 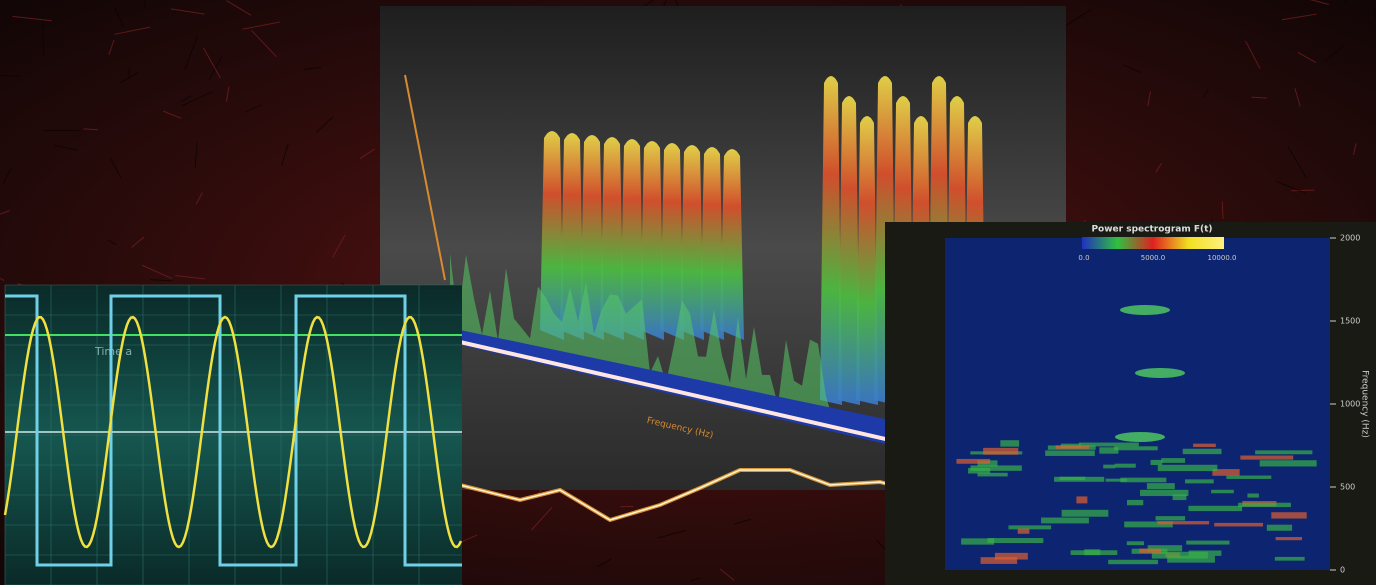 What do you see at coordinates (1350, 404) in the screenshot?
I see `spectrogram-tick-label: 1000` at bounding box center [1350, 404].